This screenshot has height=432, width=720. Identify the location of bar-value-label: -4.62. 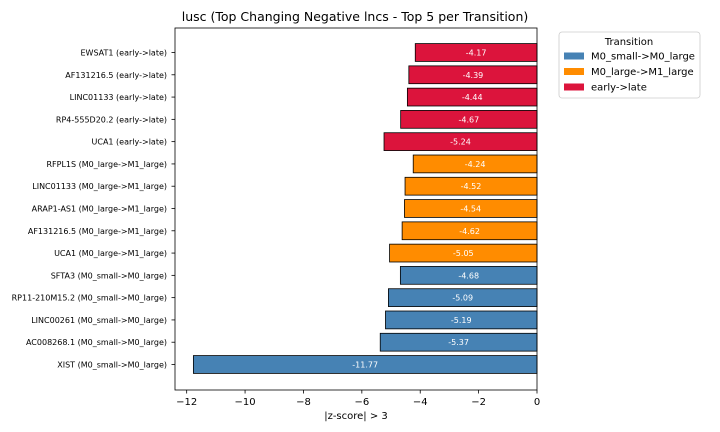
(469, 231).